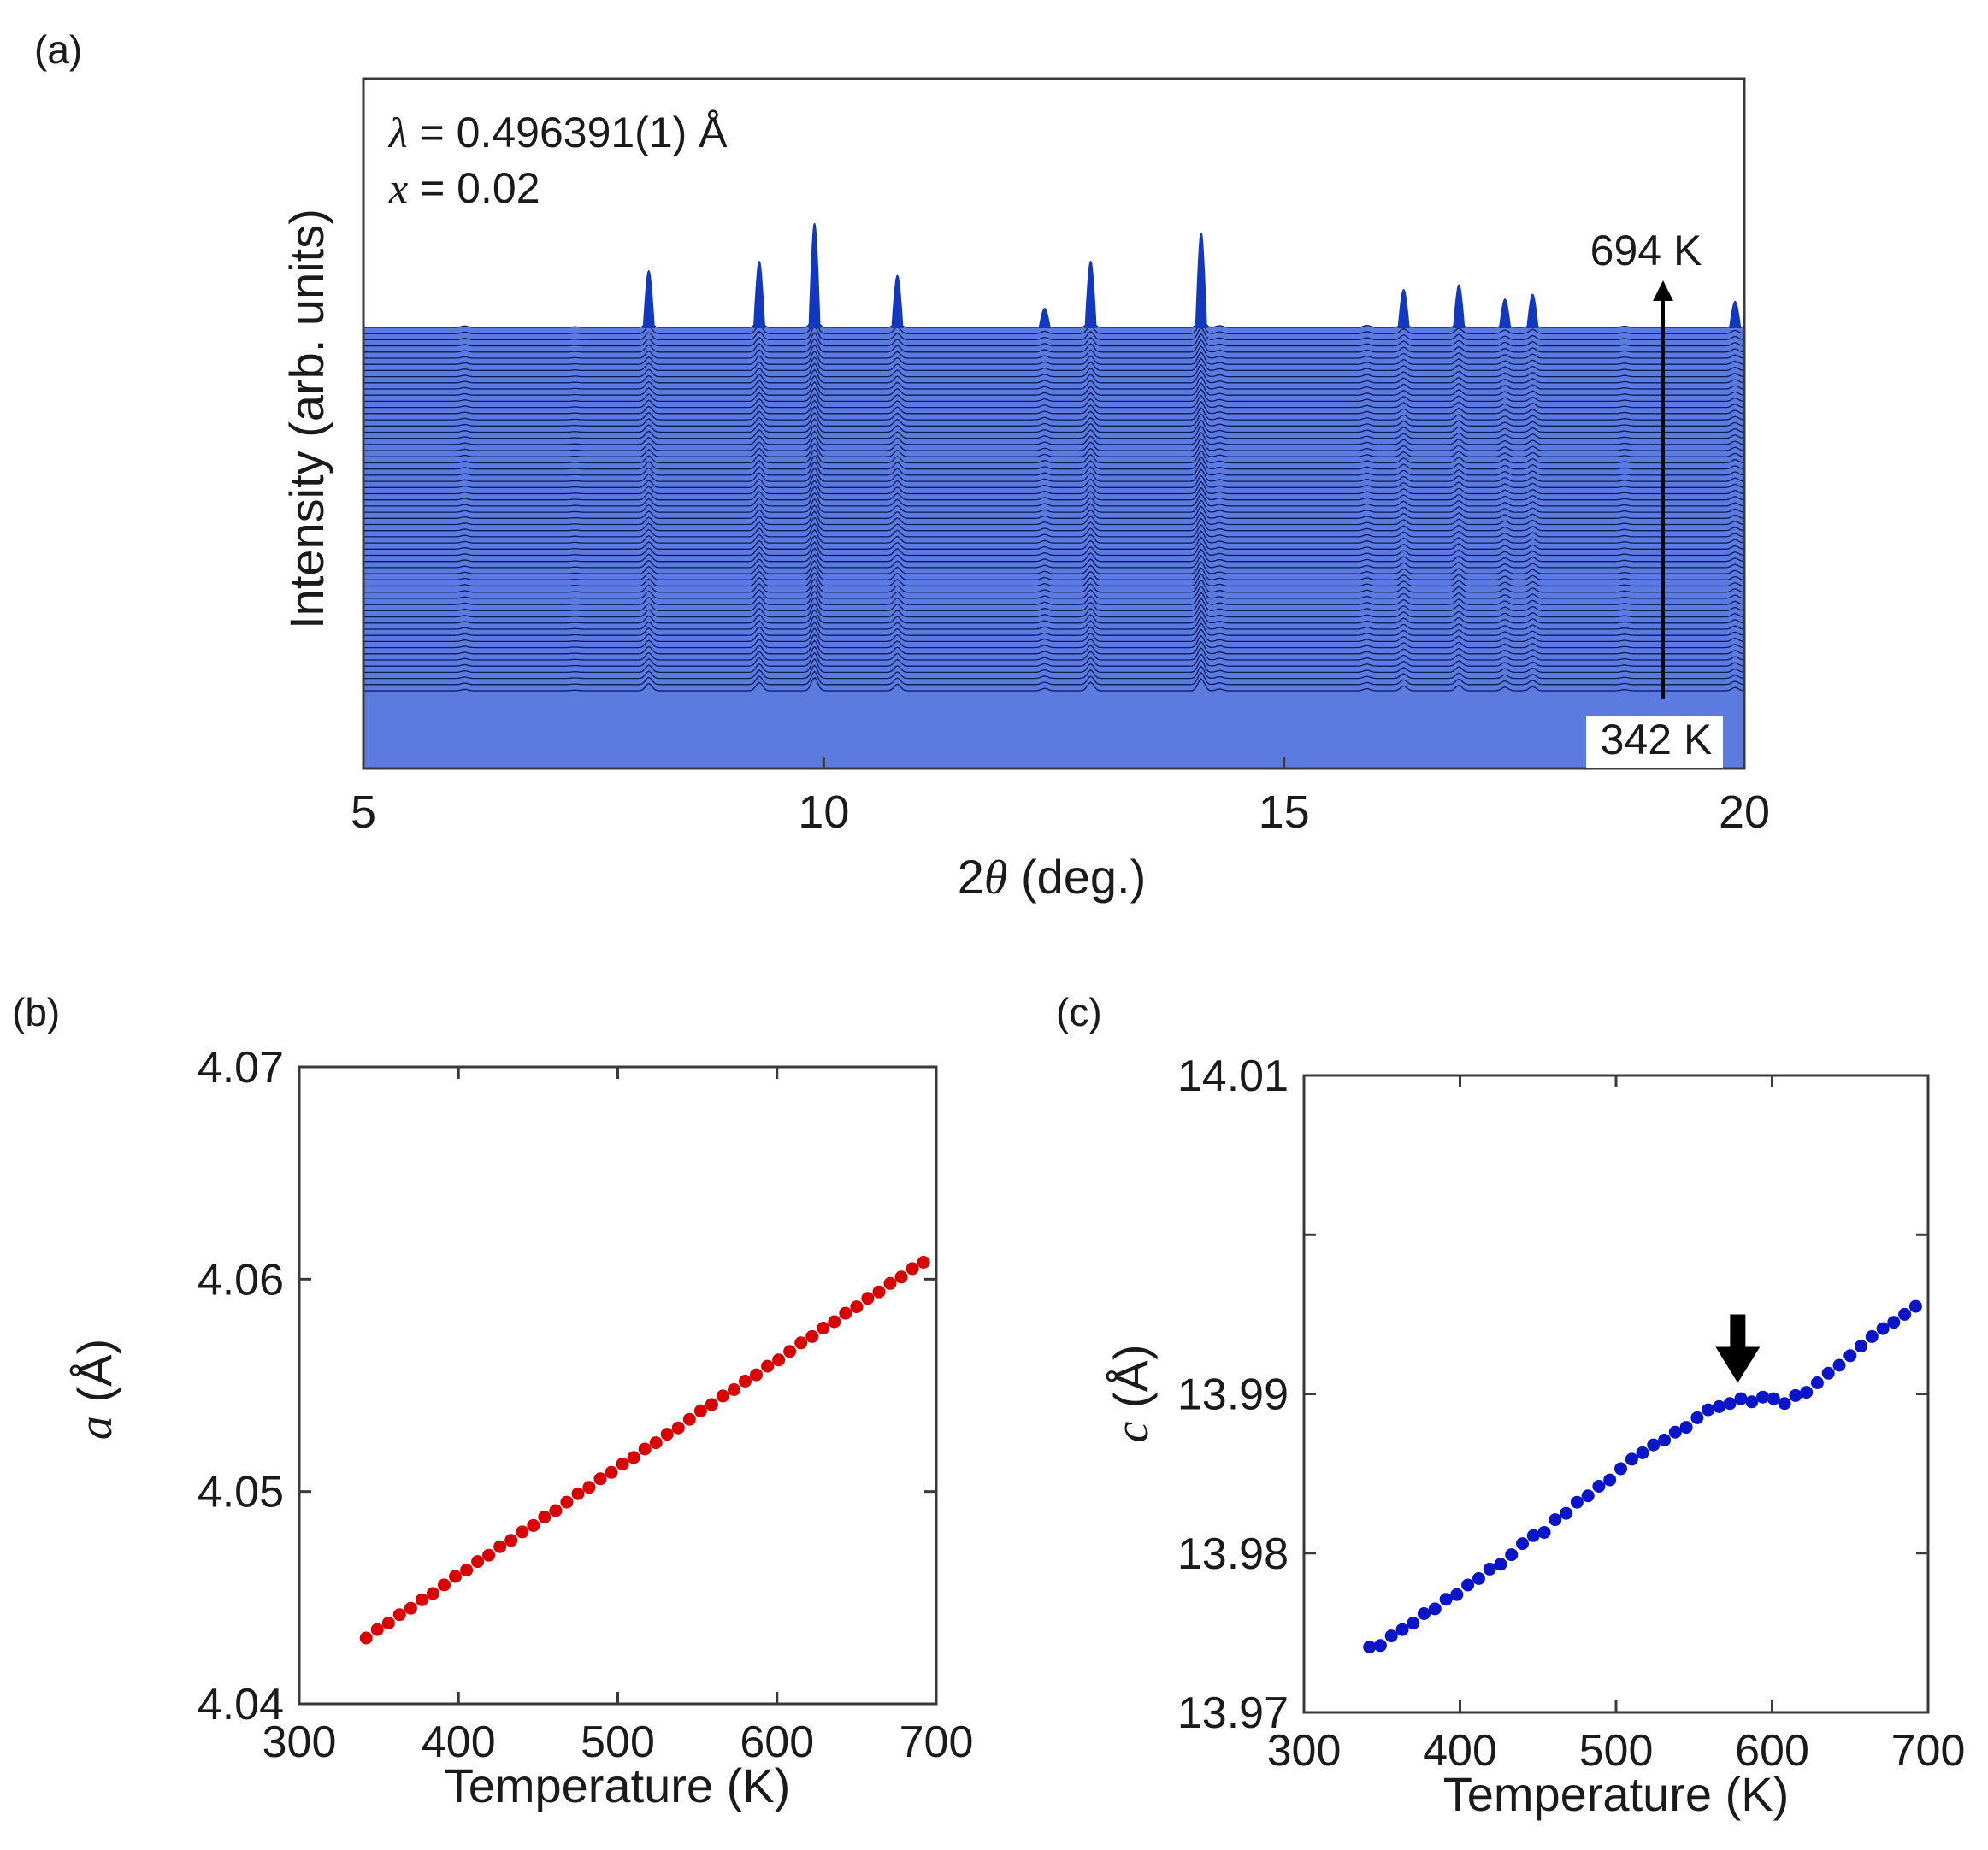 The image size is (1988, 1850). What do you see at coordinates (1738, 1348) in the screenshot?
I see `transition-arrow` at bounding box center [1738, 1348].